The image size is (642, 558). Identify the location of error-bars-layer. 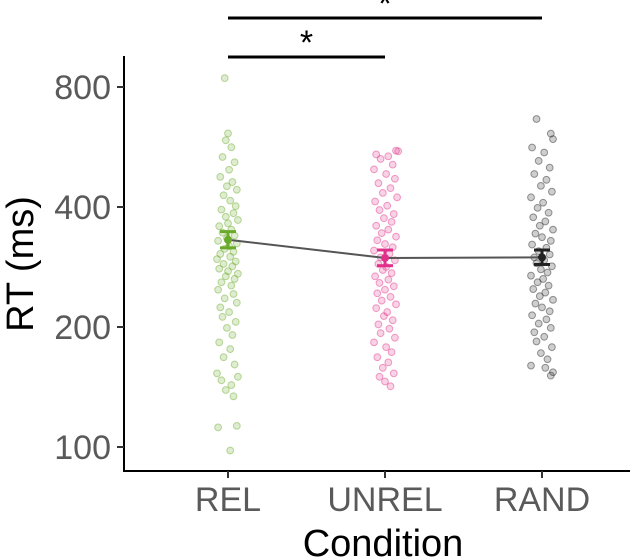
(385, 249).